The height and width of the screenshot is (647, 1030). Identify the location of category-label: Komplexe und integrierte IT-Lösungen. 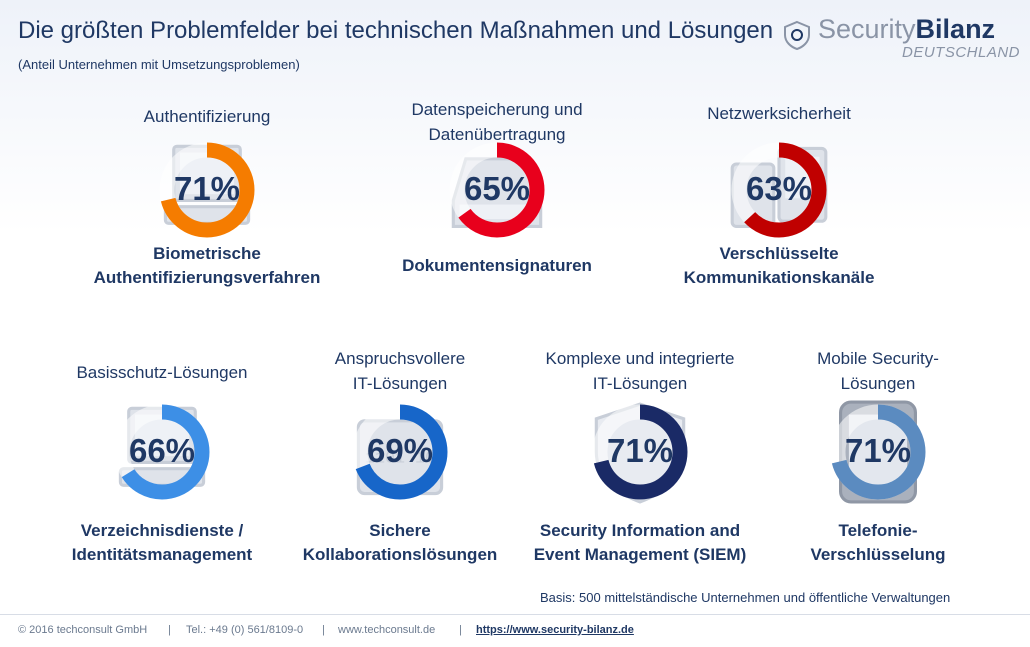
(640, 371).